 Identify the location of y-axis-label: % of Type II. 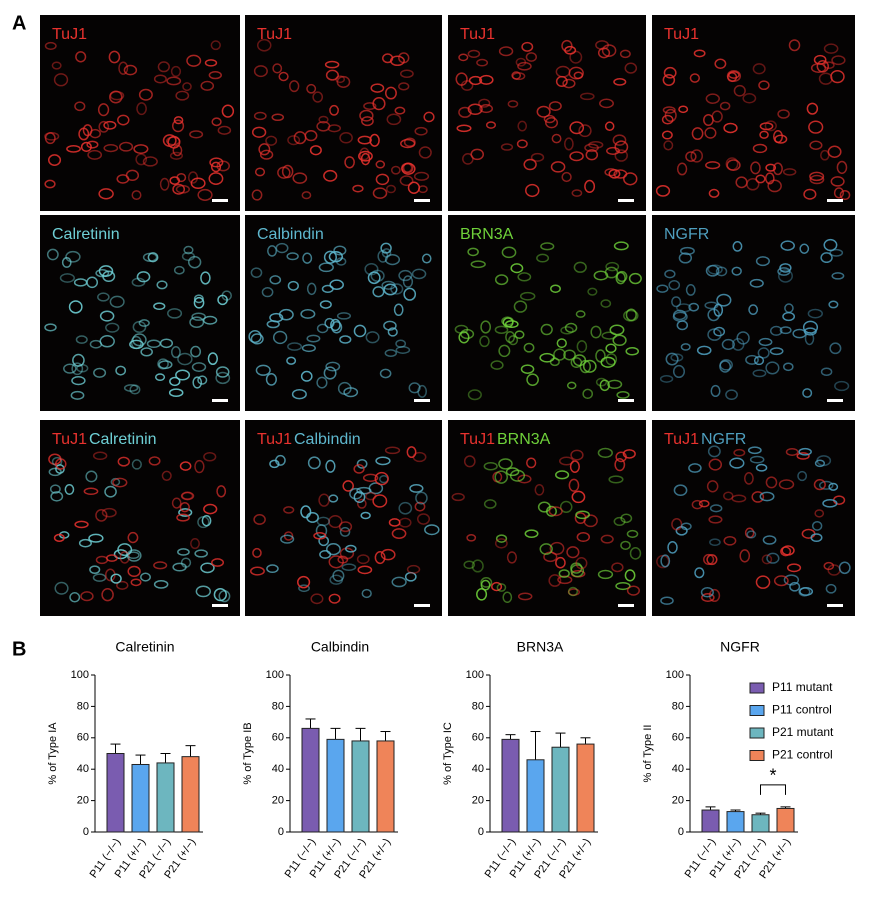
(648, 754).